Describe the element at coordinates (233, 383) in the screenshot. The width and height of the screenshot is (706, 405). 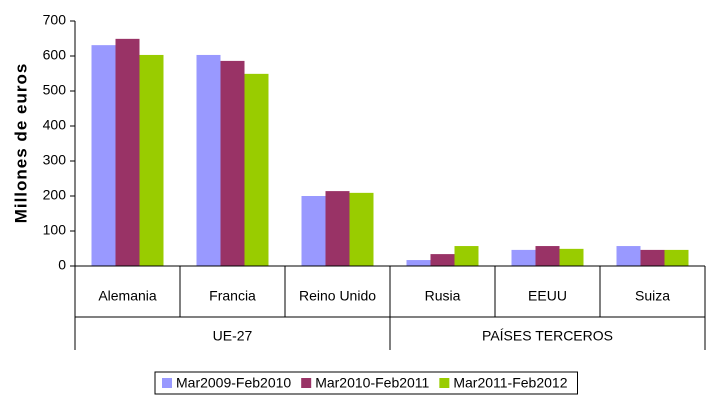
I see `legend-label: Mar2009-Feb2010` at that location.